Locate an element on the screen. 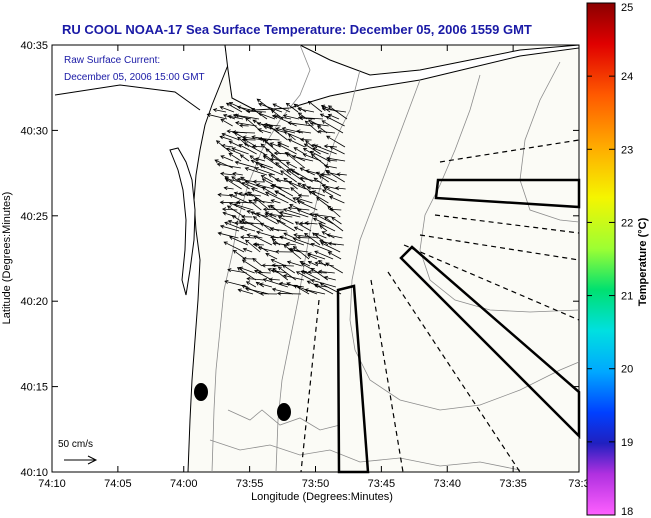 The height and width of the screenshot is (518, 651). y-tick-label: 40:15 is located at coordinates (34, 388).